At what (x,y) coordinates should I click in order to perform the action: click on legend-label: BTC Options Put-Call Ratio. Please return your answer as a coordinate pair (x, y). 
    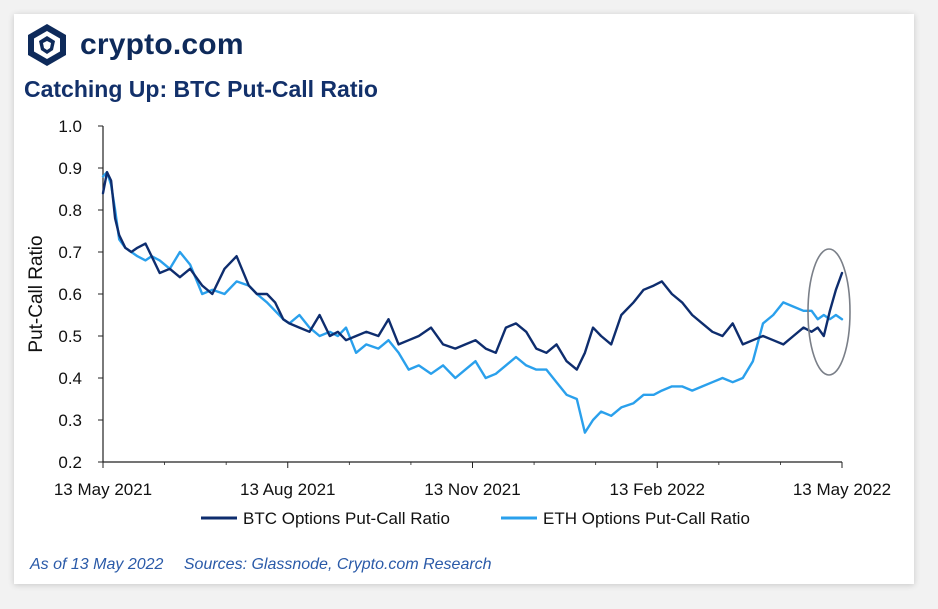
    Looking at the image, I should click on (346, 518).